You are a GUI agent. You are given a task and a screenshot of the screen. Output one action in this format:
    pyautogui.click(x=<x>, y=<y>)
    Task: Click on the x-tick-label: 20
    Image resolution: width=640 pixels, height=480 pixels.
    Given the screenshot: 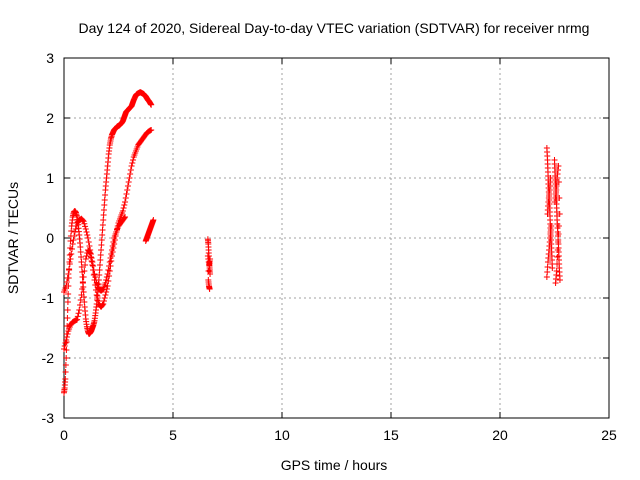 What is the action you would take?
    pyautogui.click(x=500, y=435)
    